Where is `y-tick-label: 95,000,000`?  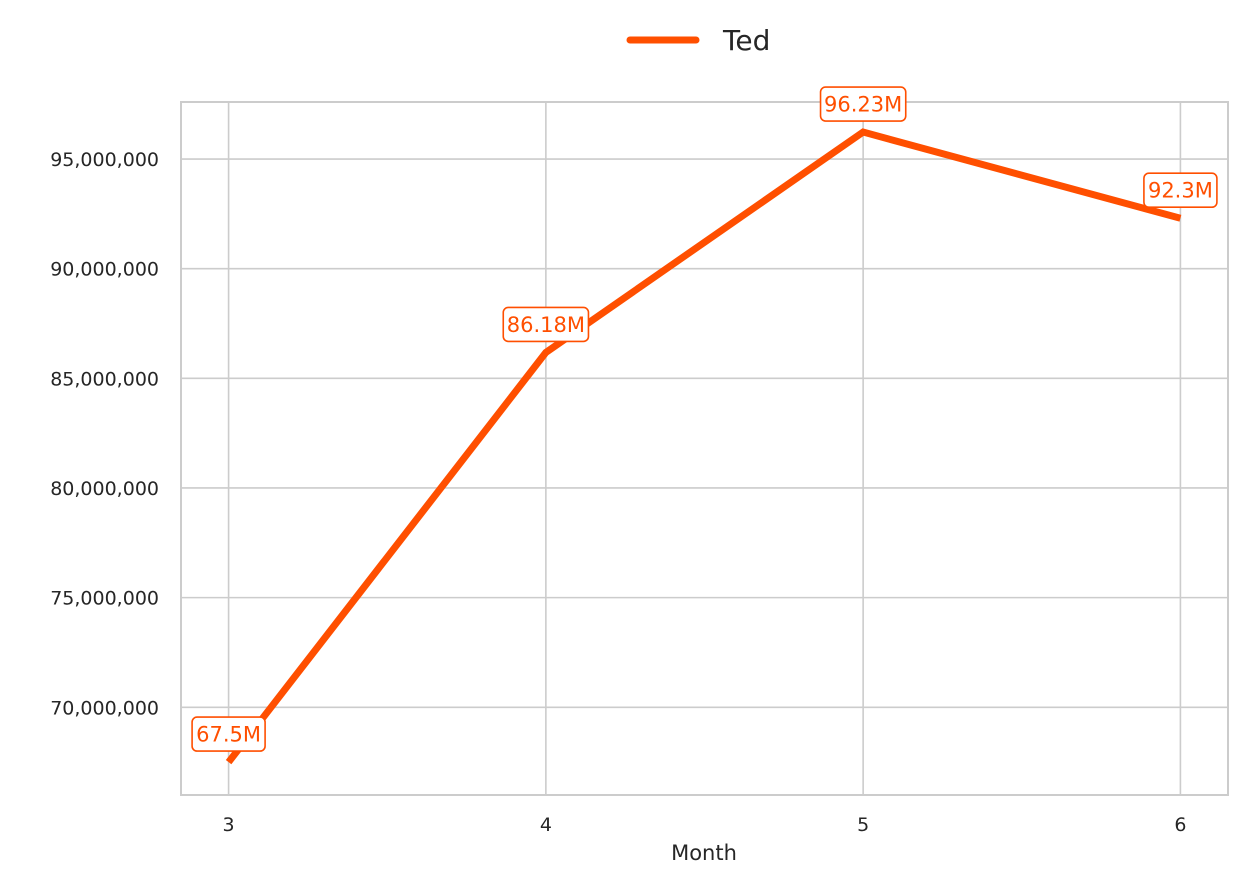
y-tick-label: 95,000,000 is located at coordinates (104, 160).